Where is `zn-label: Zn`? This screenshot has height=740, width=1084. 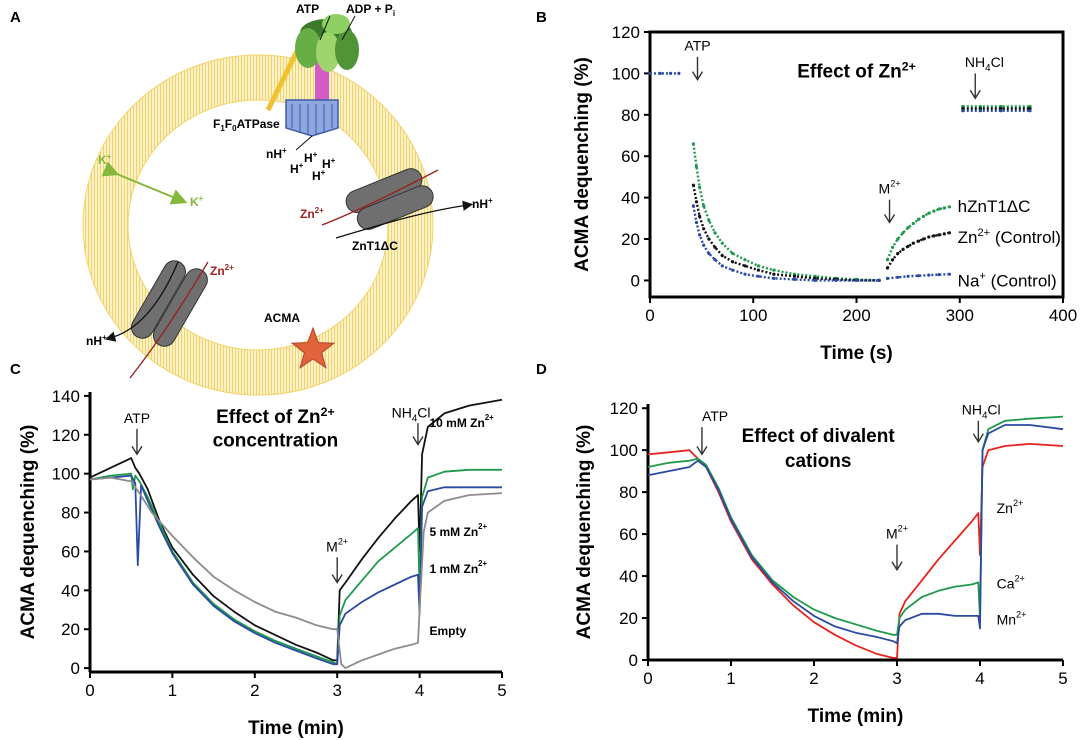 zn-label: Zn is located at coordinates (217, 271).